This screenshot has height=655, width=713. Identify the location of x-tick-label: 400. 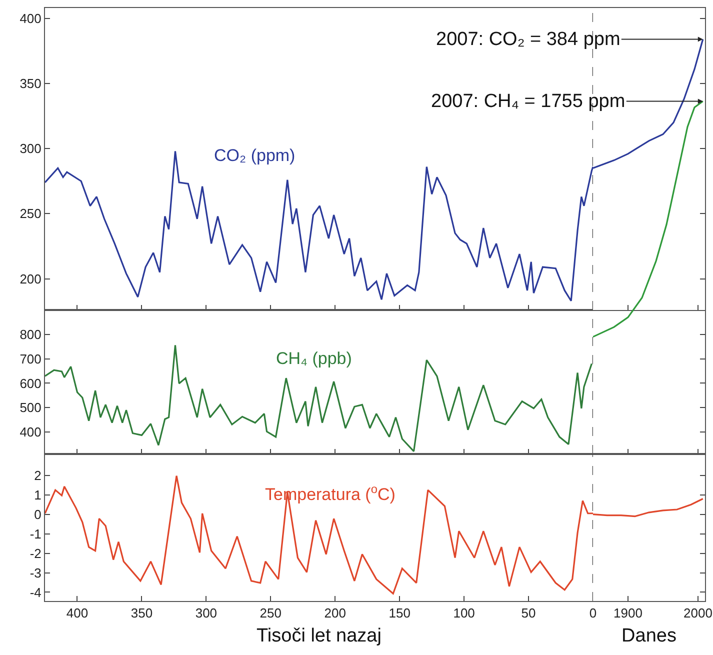
(77, 613).